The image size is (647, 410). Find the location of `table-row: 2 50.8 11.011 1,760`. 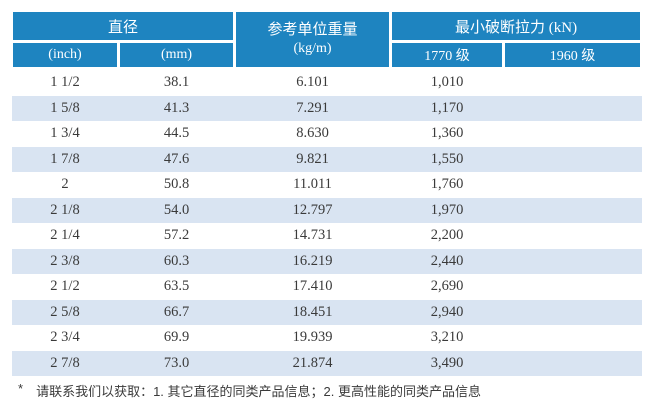

table-row: 2 50.8 11.011 1,760 is located at coordinates (326, 185).